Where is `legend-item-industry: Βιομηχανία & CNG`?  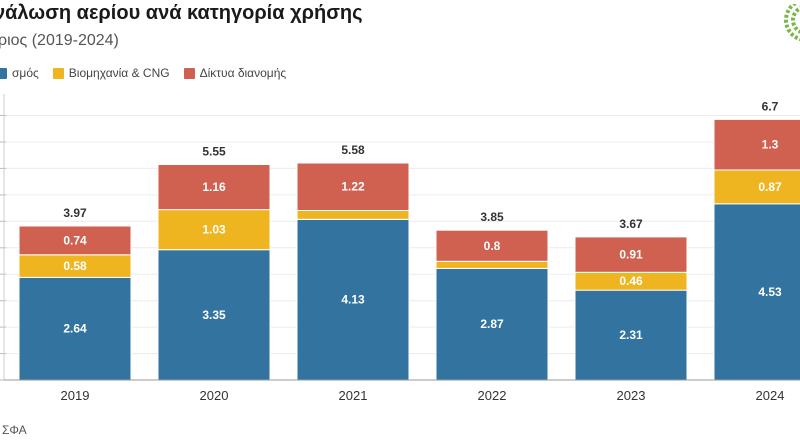 legend-item-industry: Βιομηχανία & CNG is located at coordinates (111, 73).